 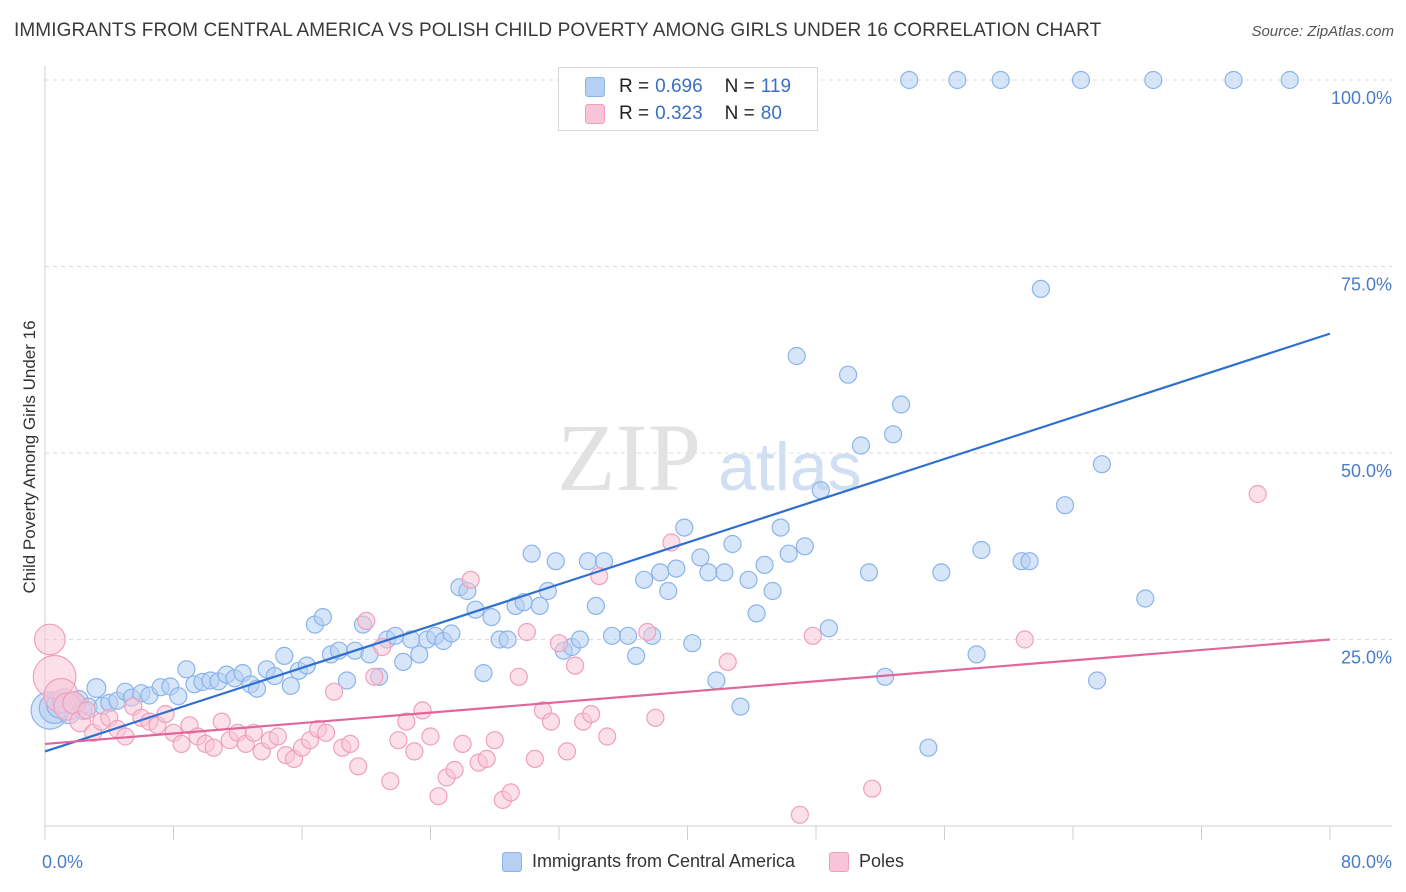 I want to click on y-tick-label: 25.0%, so click(x=1366, y=658).